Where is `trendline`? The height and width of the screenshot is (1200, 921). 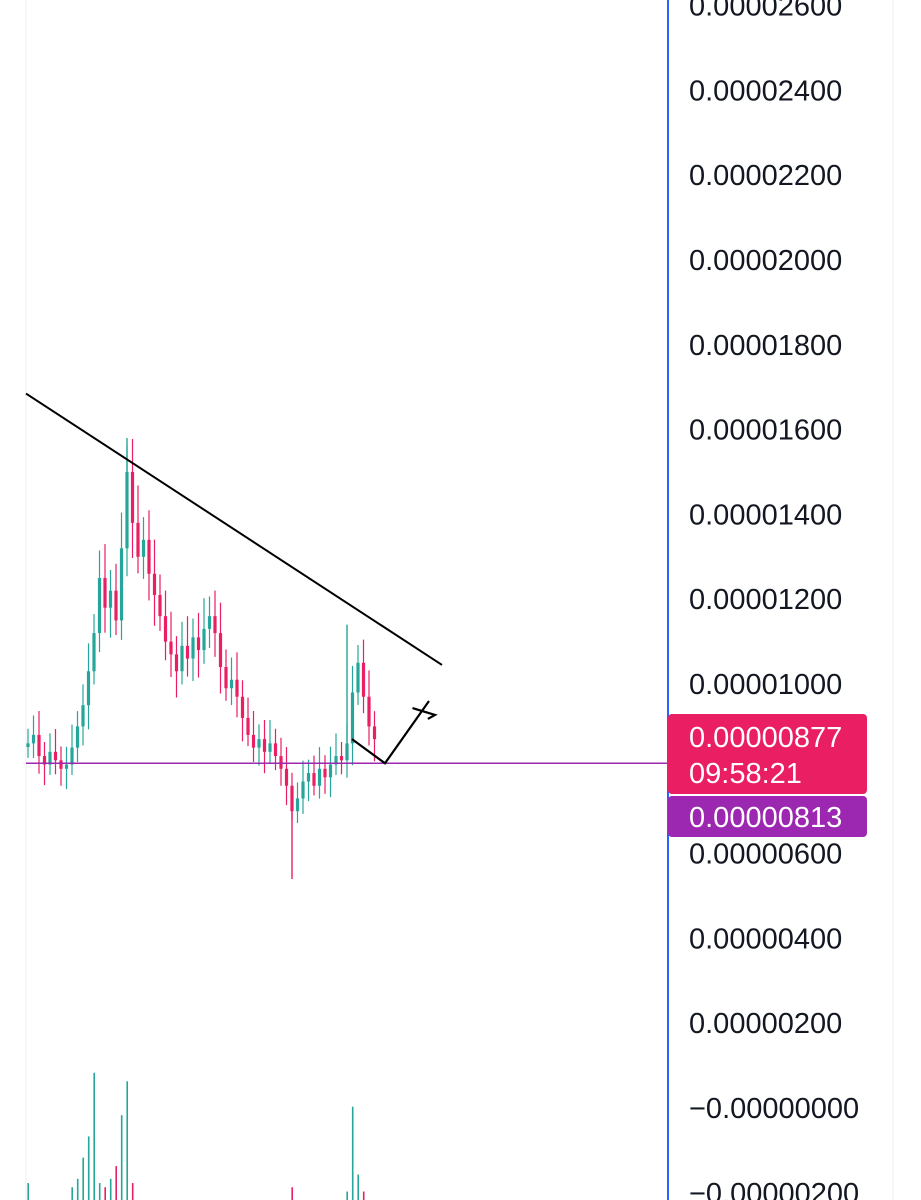
trendline is located at coordinates (234, 529).